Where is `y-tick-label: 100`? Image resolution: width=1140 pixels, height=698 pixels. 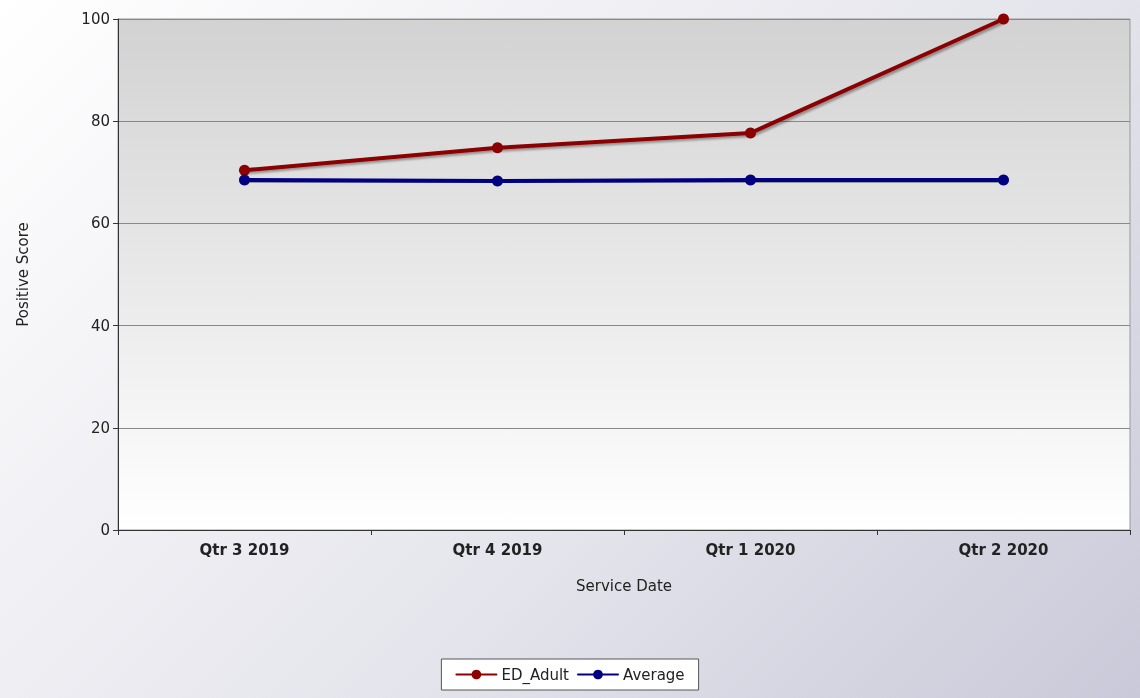 y-tick-label: 100 is located at coordinates (95, 19).